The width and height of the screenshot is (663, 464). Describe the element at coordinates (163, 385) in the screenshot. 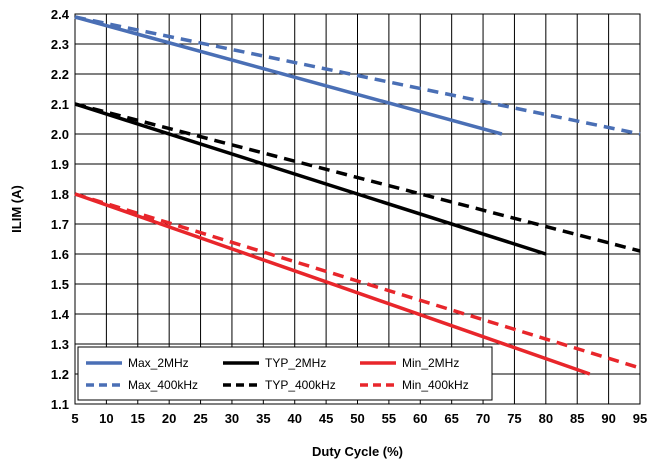

I see `legend-label: Max_400kHz` at that location.